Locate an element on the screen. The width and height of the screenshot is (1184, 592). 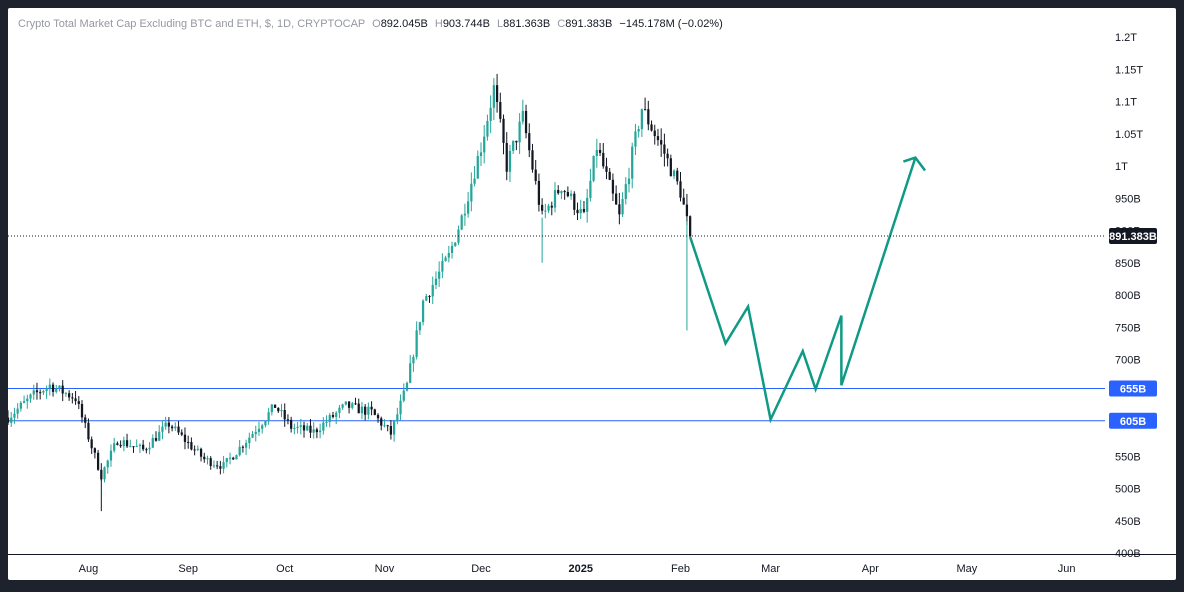
ohlc-low-key: L is located at coordinates (500, 24).